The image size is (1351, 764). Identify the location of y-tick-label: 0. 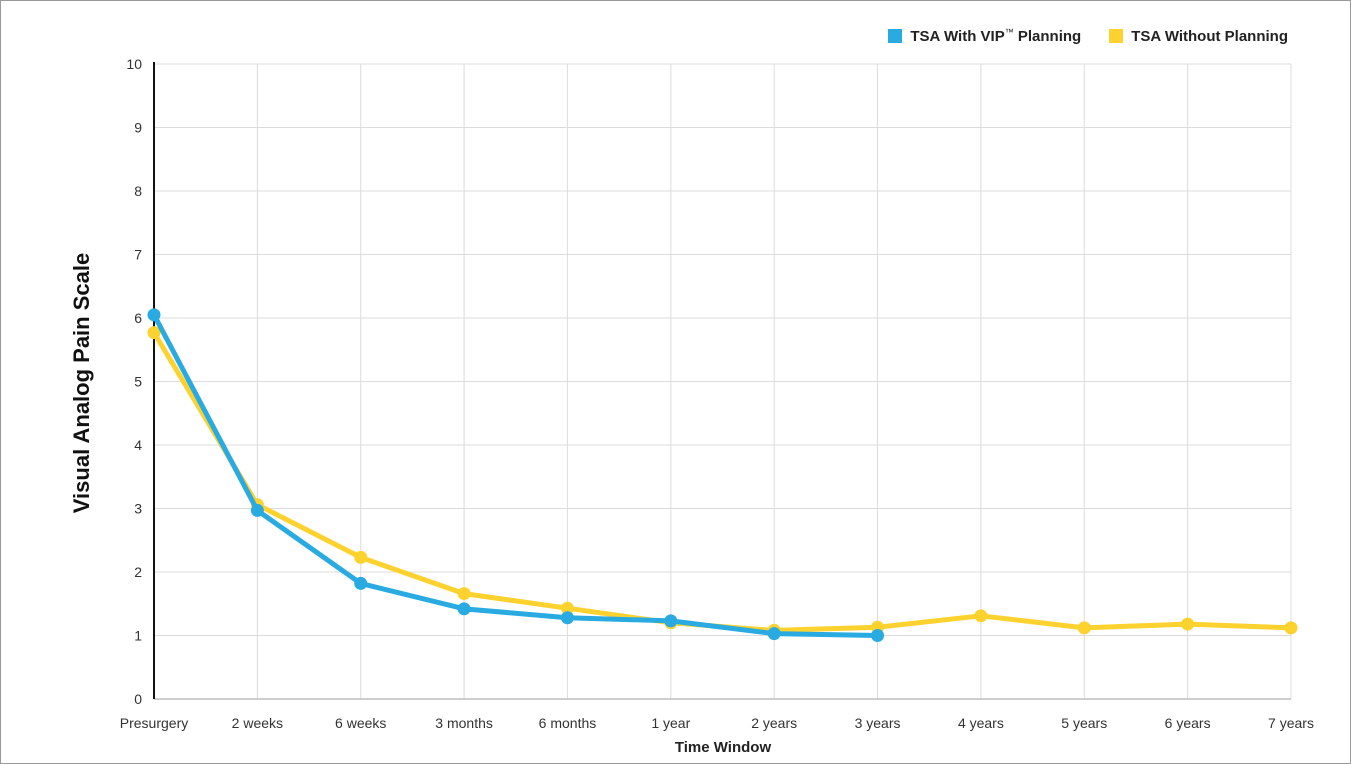
(138, 699).